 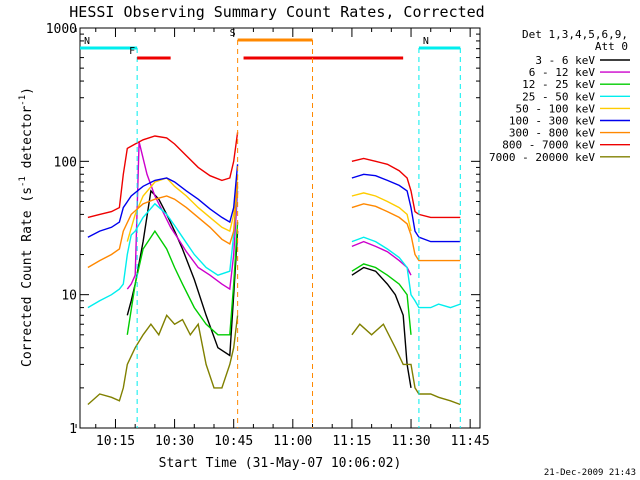 I want to click on legend-label: 7000 - 20000 keV, so click(x=542, y=157).